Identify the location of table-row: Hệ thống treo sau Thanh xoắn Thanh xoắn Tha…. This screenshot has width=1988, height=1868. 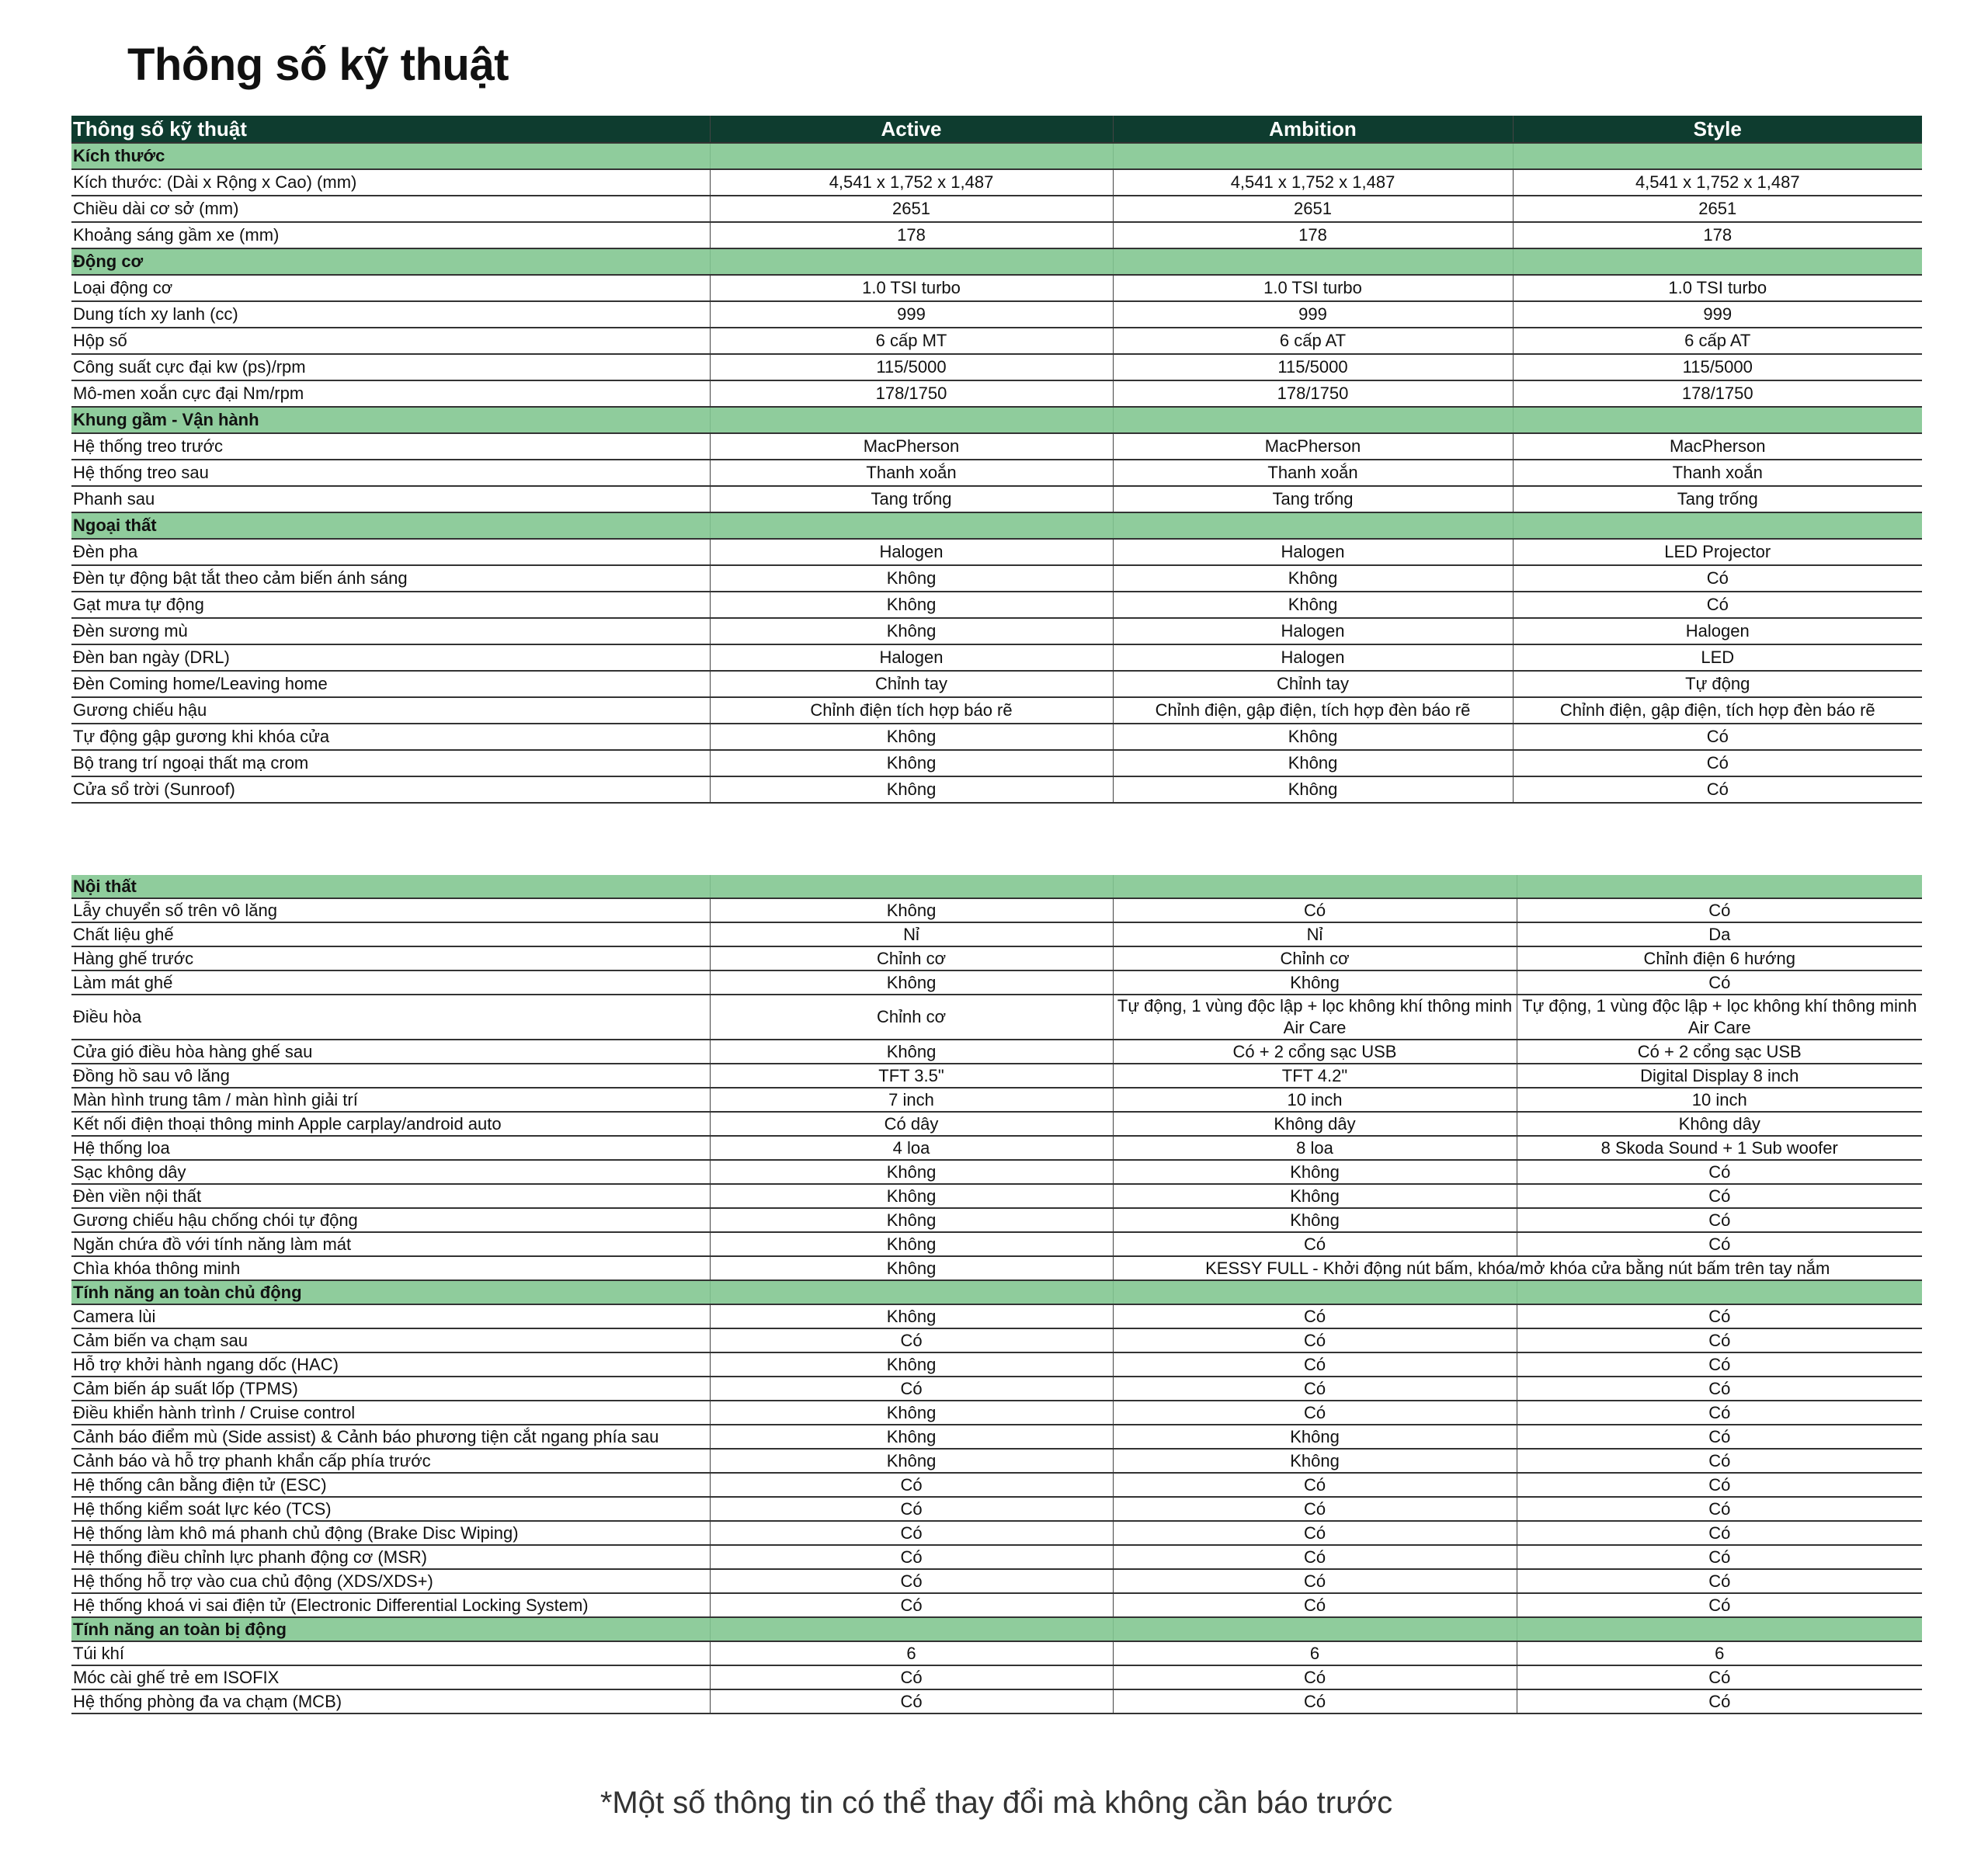
(996, 473).